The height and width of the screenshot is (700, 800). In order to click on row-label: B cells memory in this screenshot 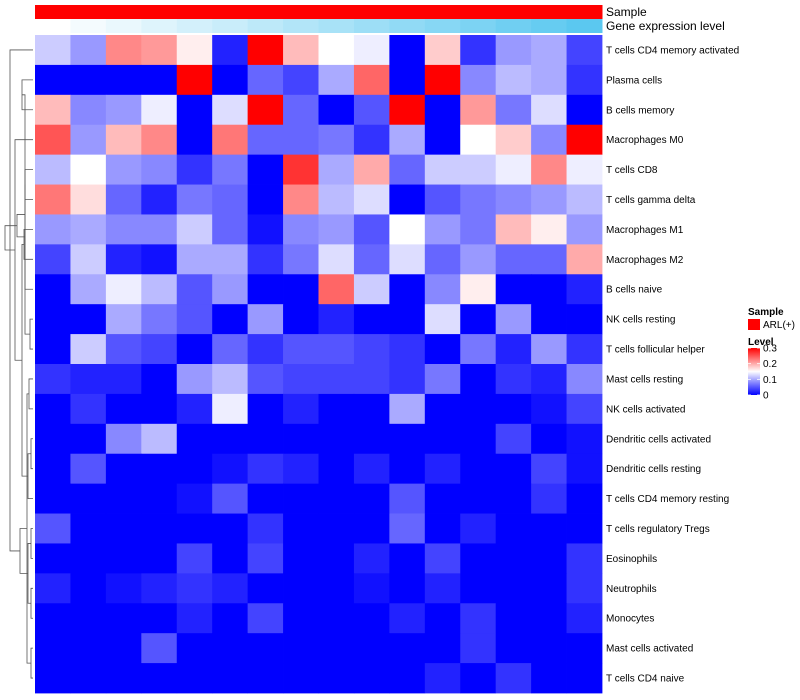, I will do `click(640, 110)`.